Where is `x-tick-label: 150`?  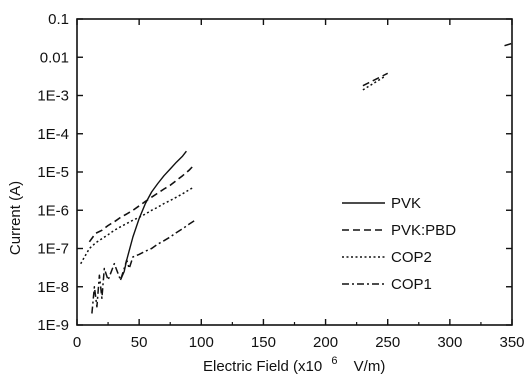
x-tick-label: 150 is located at coordinates (263, 342).